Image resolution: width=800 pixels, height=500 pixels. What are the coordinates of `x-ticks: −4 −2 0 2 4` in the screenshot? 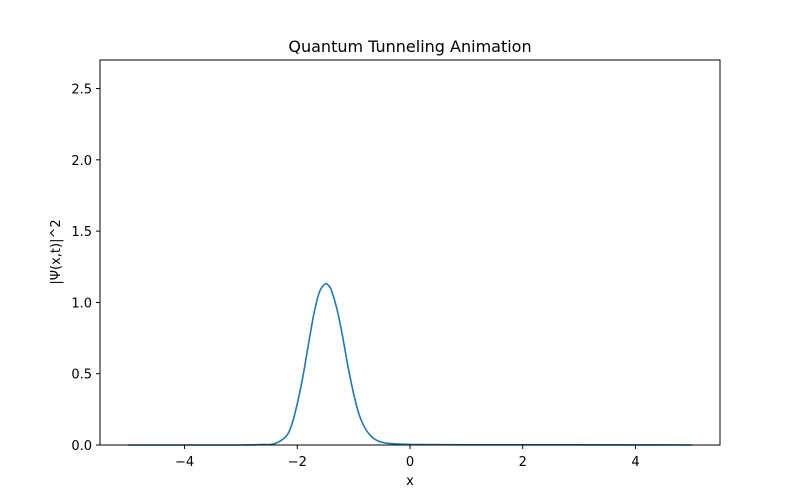 It's located at (407, 457).